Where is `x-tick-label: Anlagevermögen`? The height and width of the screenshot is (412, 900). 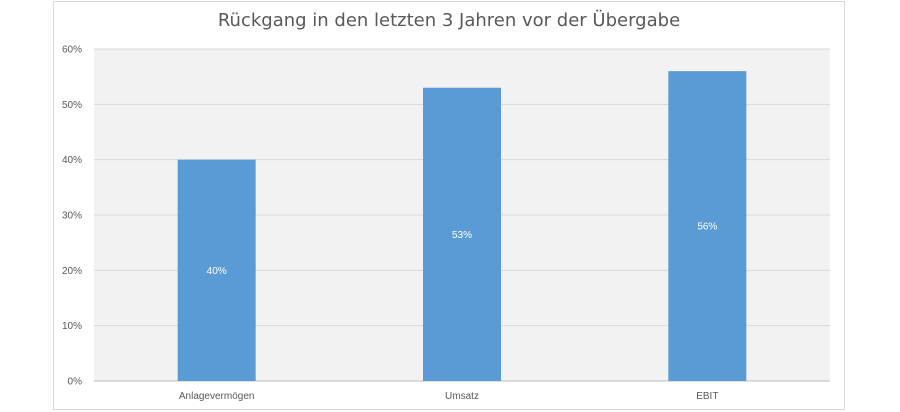
x-tick-label: Anlagevermögen is located at coordinates (217, 396).